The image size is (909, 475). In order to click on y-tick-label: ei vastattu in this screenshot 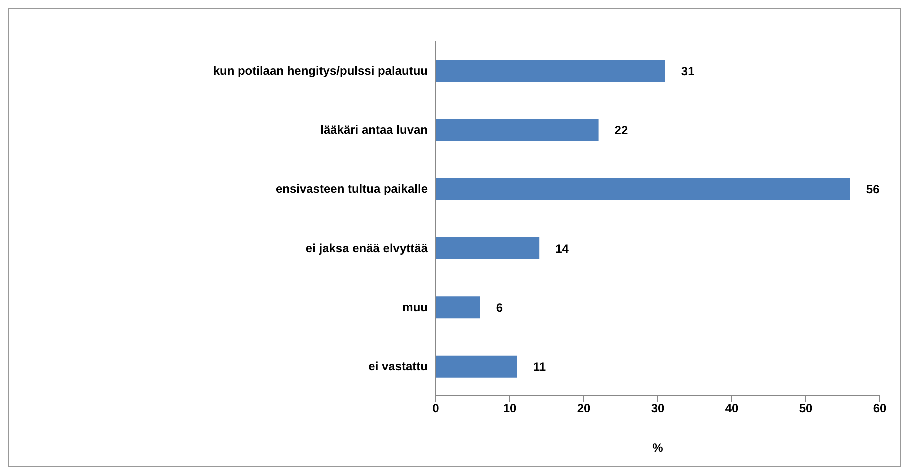, I will do `click(398, 367)`.